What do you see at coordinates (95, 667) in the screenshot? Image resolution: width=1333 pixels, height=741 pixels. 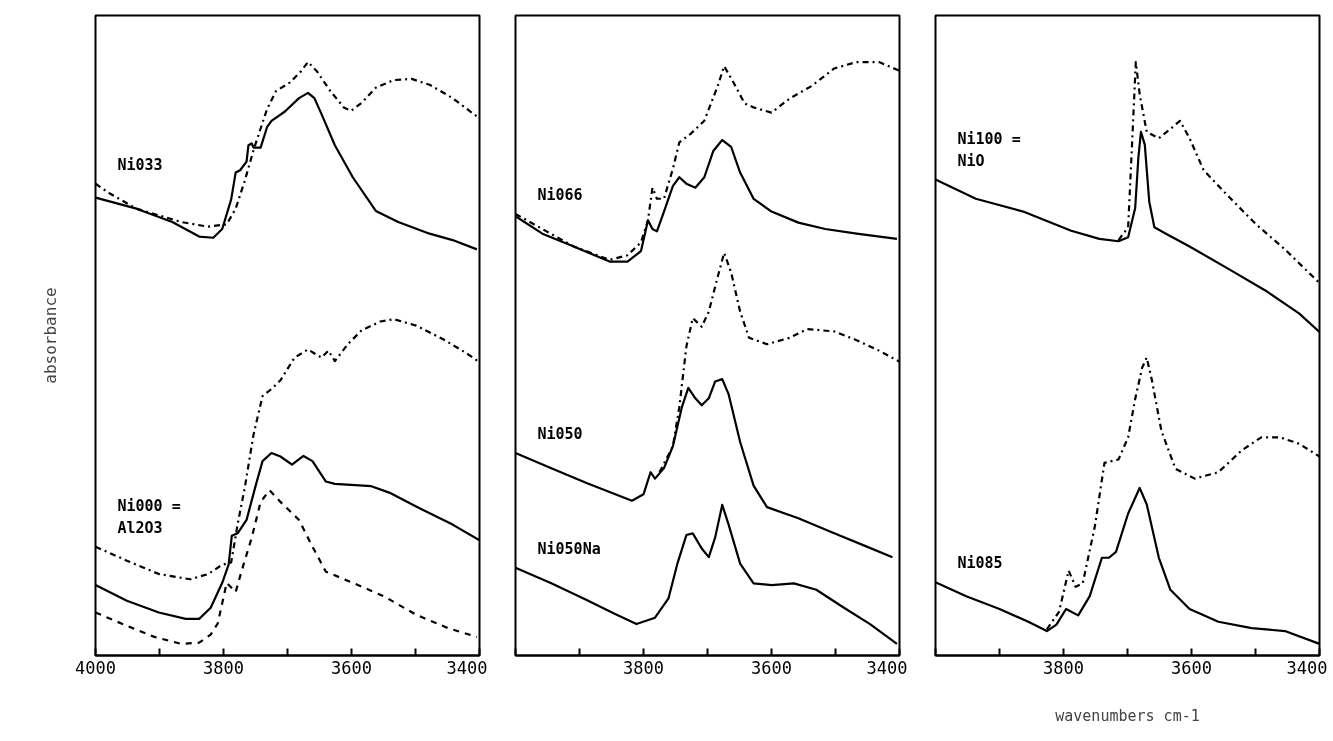 I see `x-tick-label: 4000` at bounding box center [95, 667].